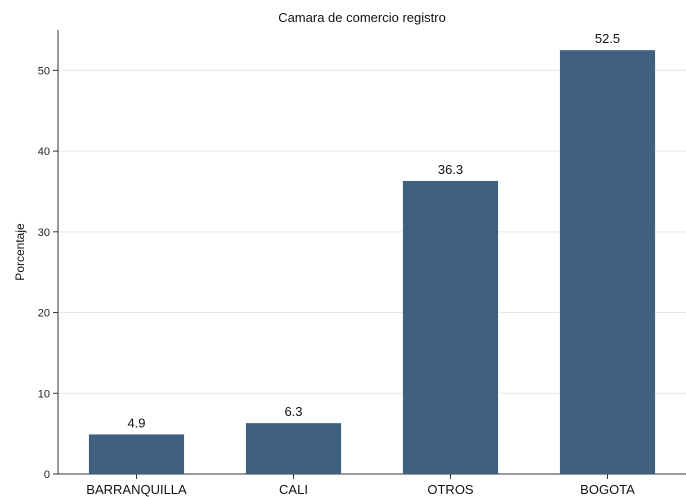 This screenshot has width=686, height=497. I want to click on x-tick-label-otros: OTROS, so click(450, 489).